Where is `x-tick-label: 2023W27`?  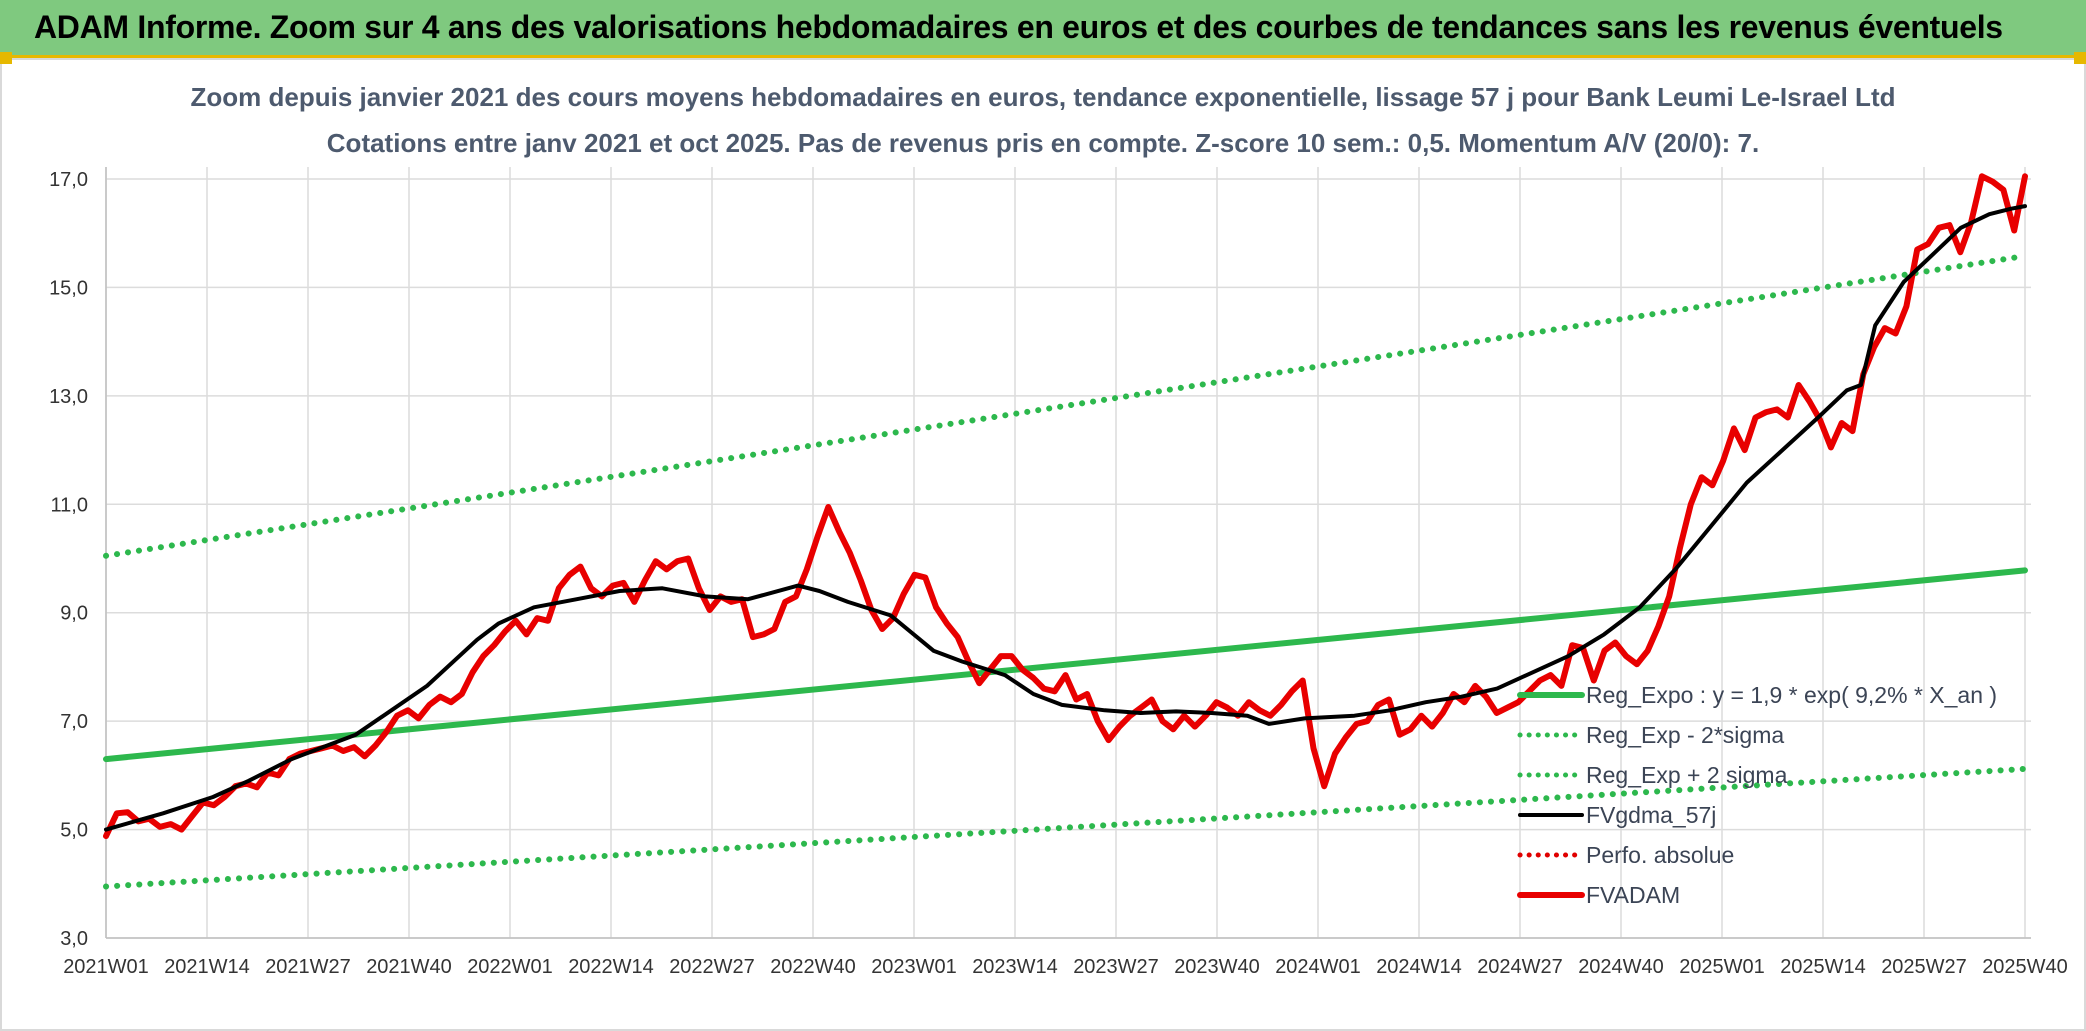 x-tick-label: 2023W27 is located at coordinates (1116, 967).